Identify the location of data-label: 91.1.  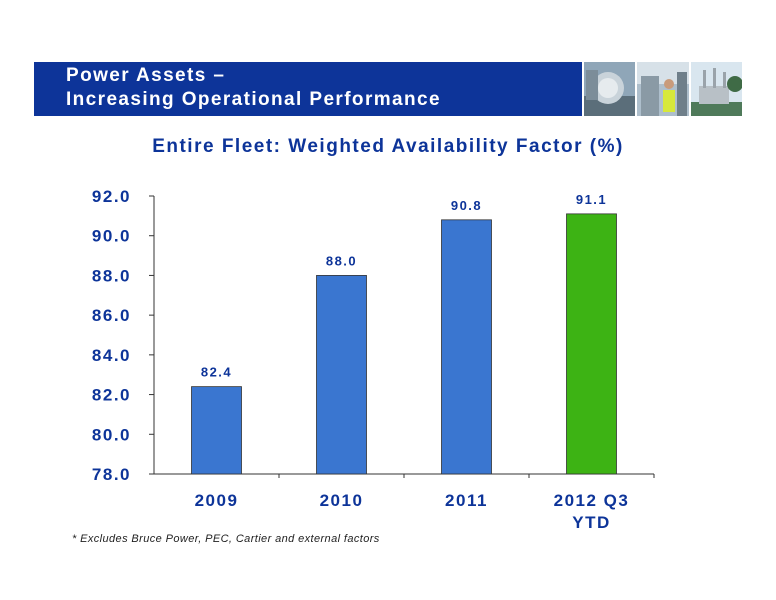
(591, 199).